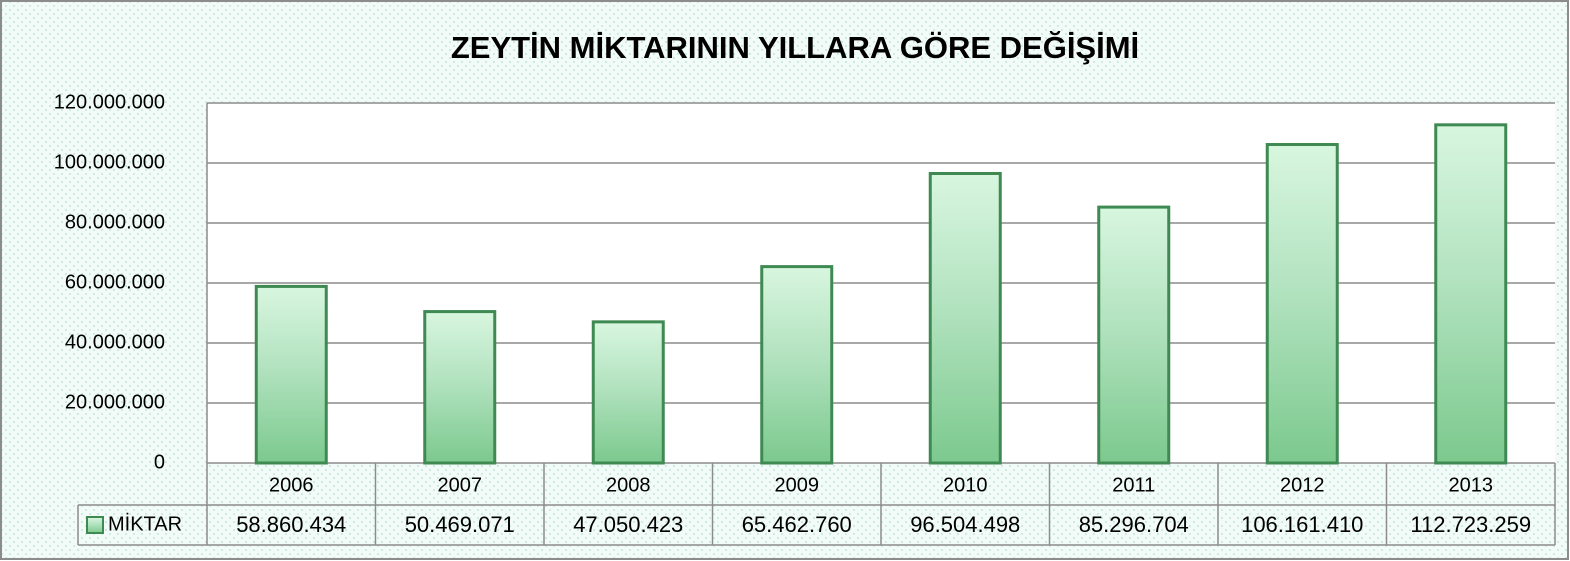  I want to click on x-tick-label: 2008, so click(628, 485).